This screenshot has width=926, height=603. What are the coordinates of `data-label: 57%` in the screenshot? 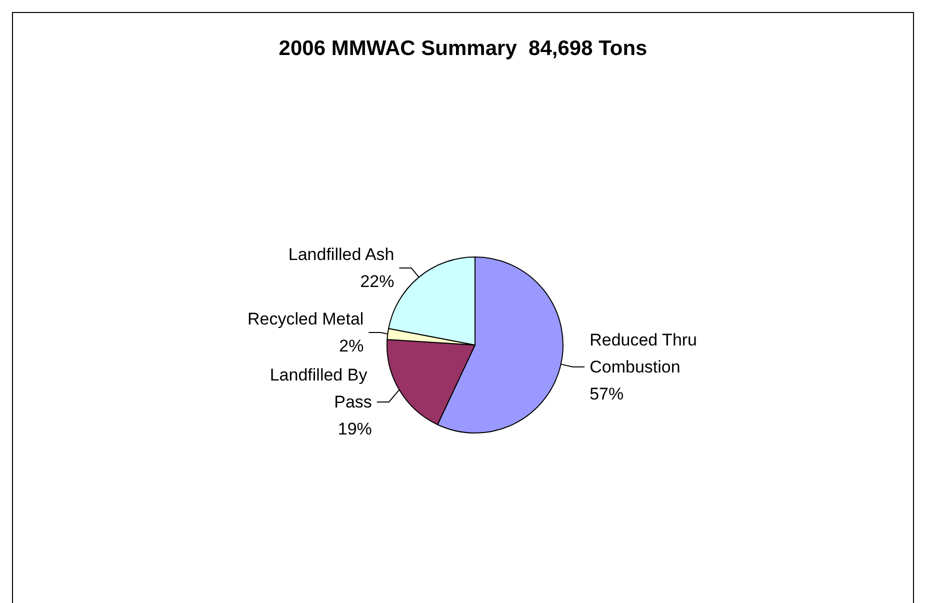 It's located at (607, 394).